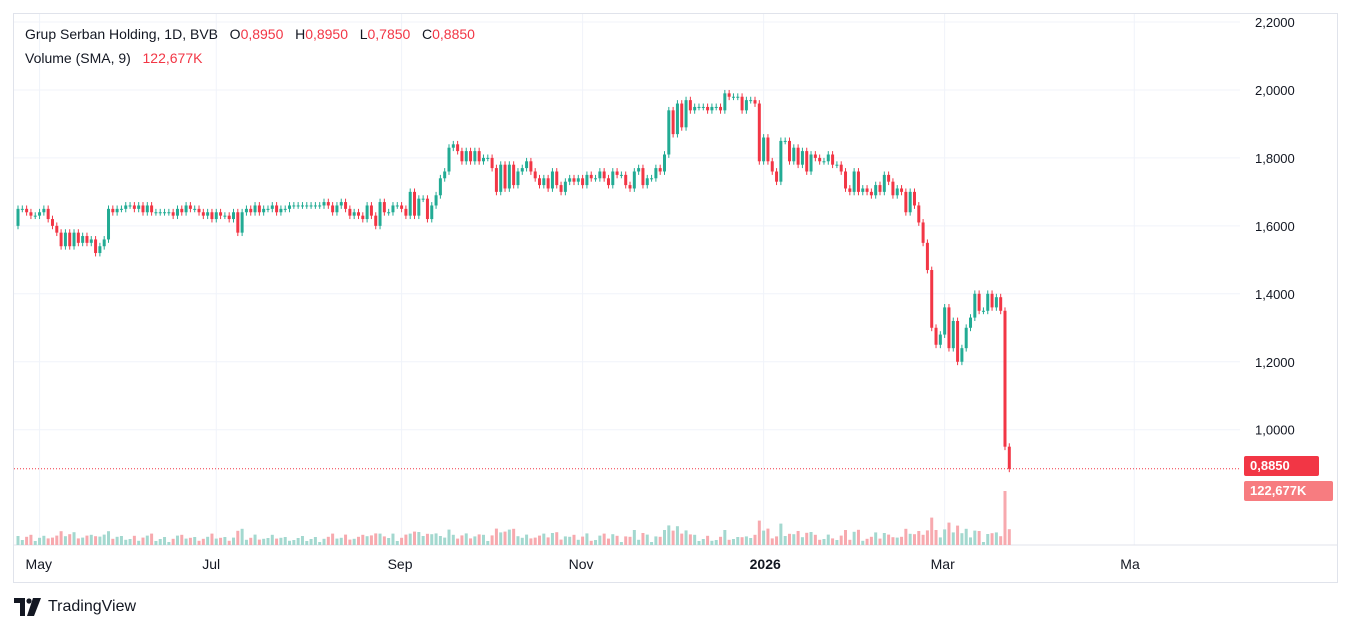  What do you see at coordinates (363, 34) in the screenshot?
I see `legend-low-label: L` at bounding box center [363, 34].